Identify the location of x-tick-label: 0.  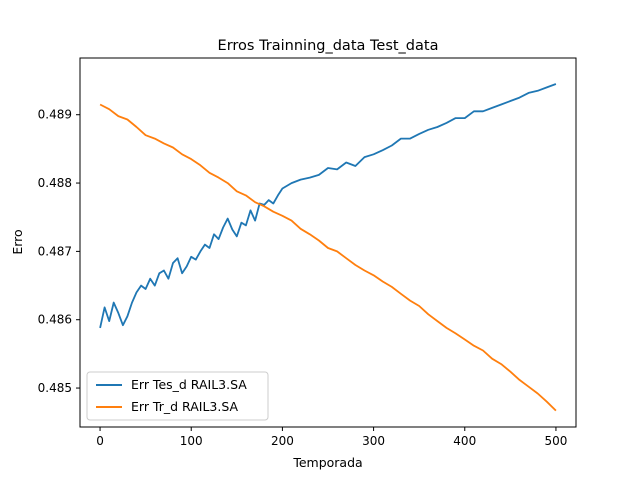
(100, 441).